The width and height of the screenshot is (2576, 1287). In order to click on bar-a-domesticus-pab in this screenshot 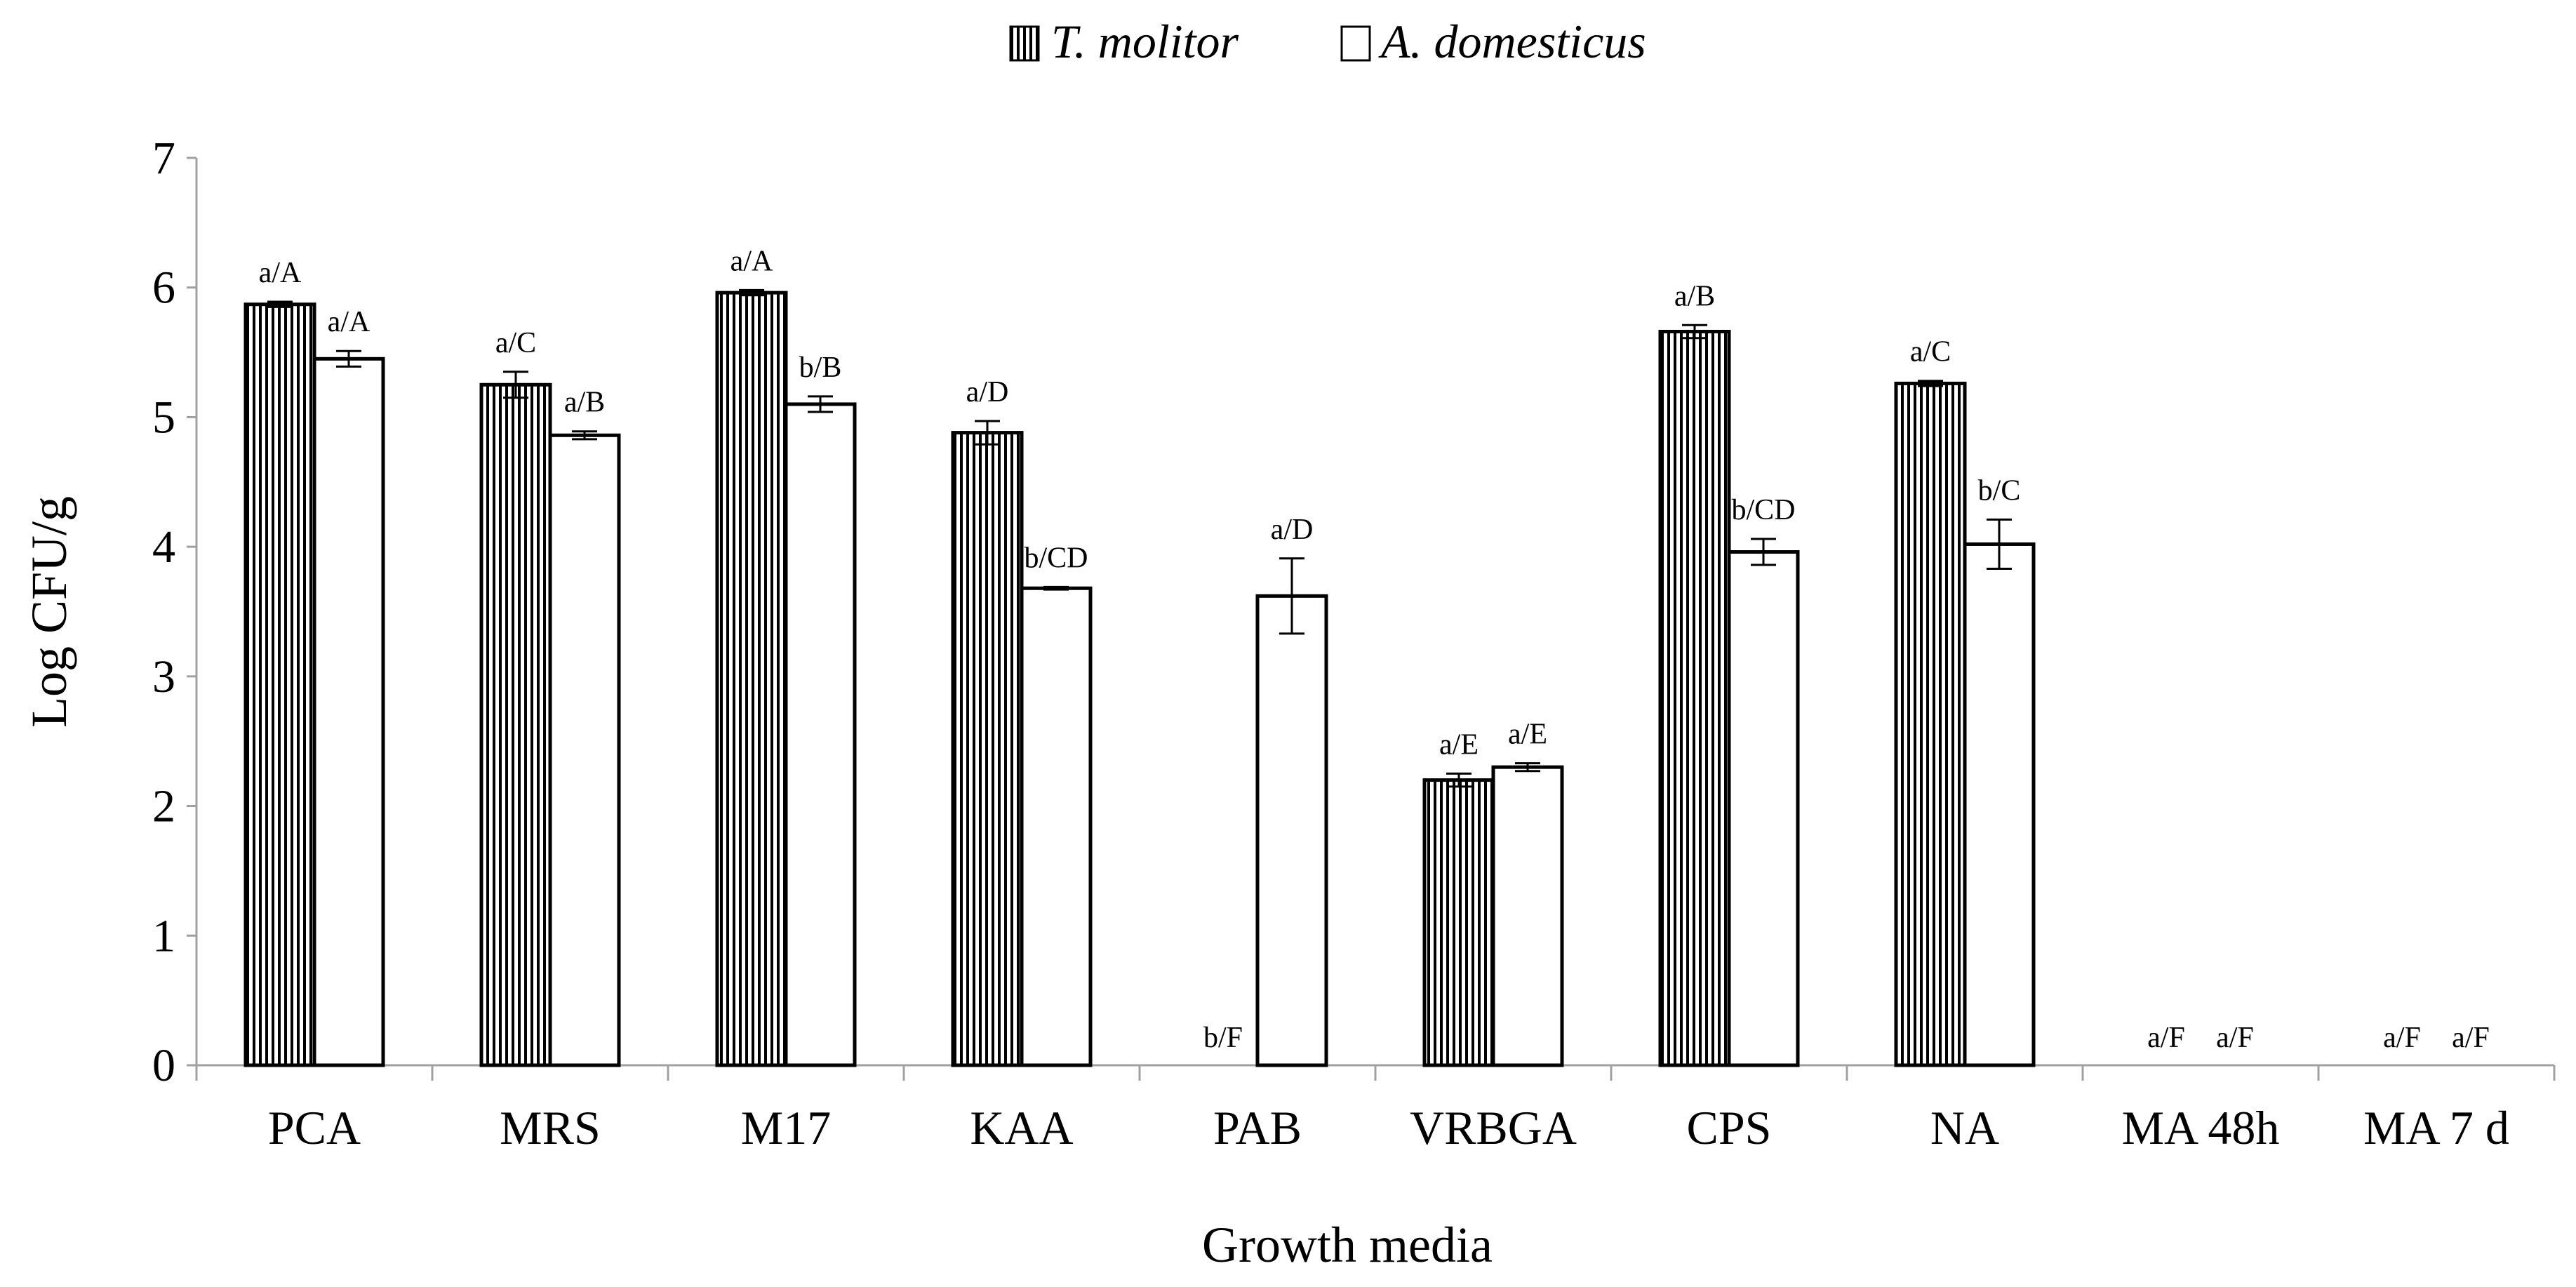, I will do `click(1292, 830)`.